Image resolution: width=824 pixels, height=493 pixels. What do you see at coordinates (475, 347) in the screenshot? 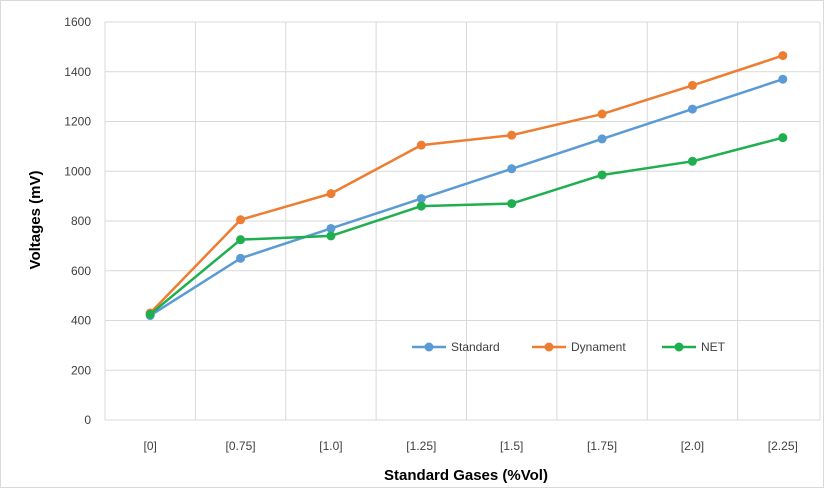
I see `legend-label-standard: Standard` at bounding box center [475, 347].